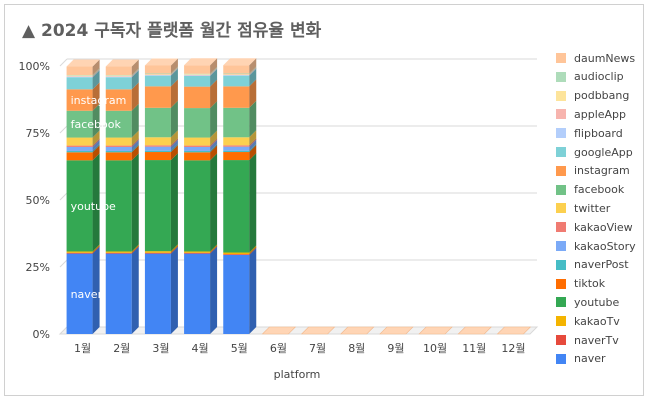 This screenshot has height=401, width=650. I want to click on legend-item-instagram: instagram, so click(593, 171).